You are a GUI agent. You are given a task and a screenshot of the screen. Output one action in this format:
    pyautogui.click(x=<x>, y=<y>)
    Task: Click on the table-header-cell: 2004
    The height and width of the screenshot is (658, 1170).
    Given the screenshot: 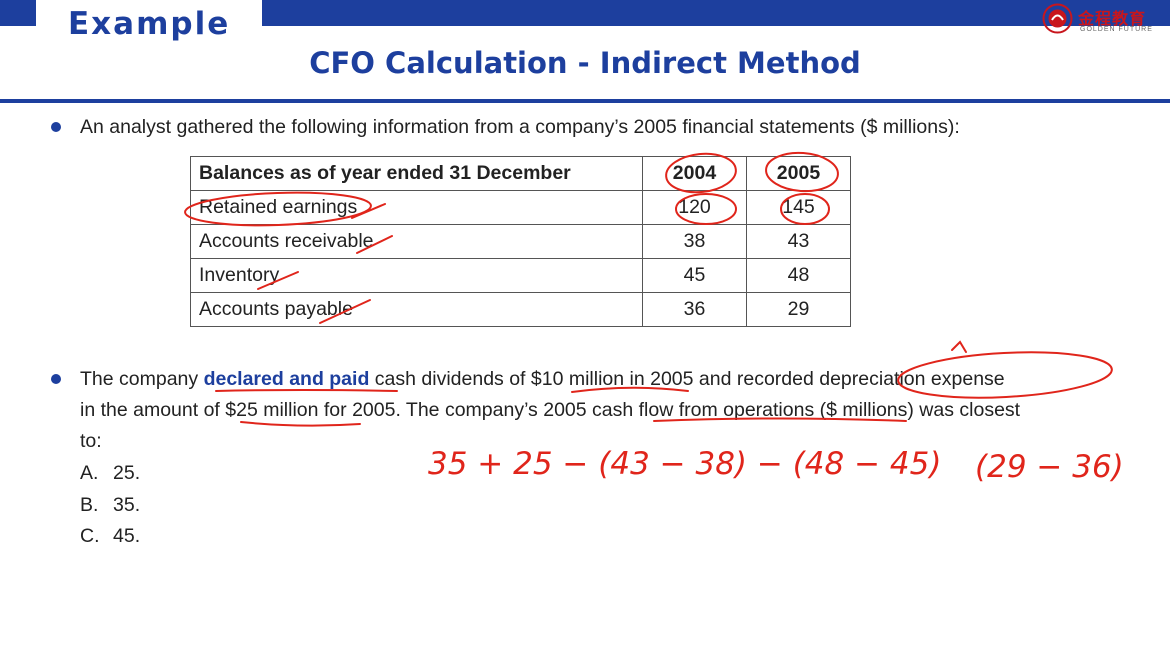 What is the action you would take?
    pyautogui.click(x=694, y=173)
    